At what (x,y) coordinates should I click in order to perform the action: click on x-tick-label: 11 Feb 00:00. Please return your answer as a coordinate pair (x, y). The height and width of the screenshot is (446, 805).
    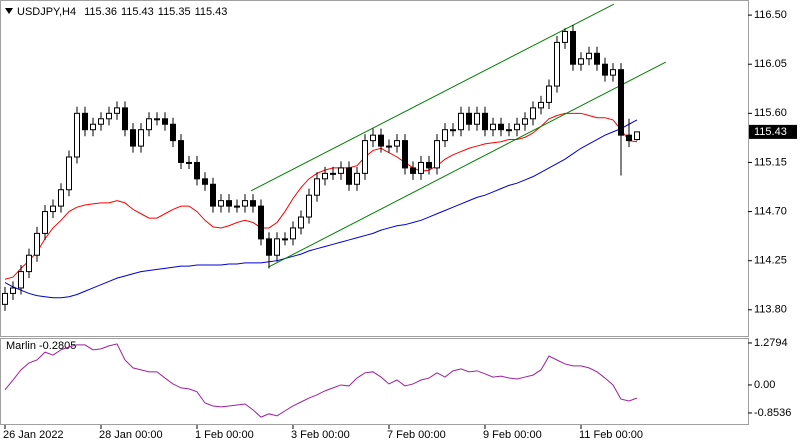
    Looking at the image, I should click on (611, 435).